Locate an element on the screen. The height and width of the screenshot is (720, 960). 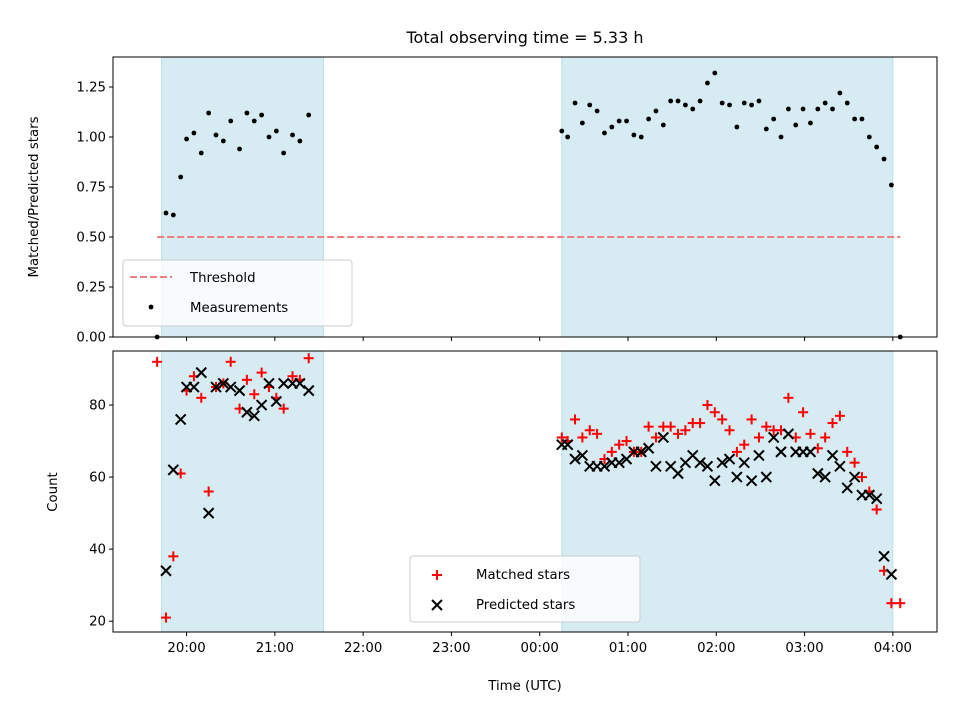
legend-threshold-label: Threshold is located at coordinates (222, 278).